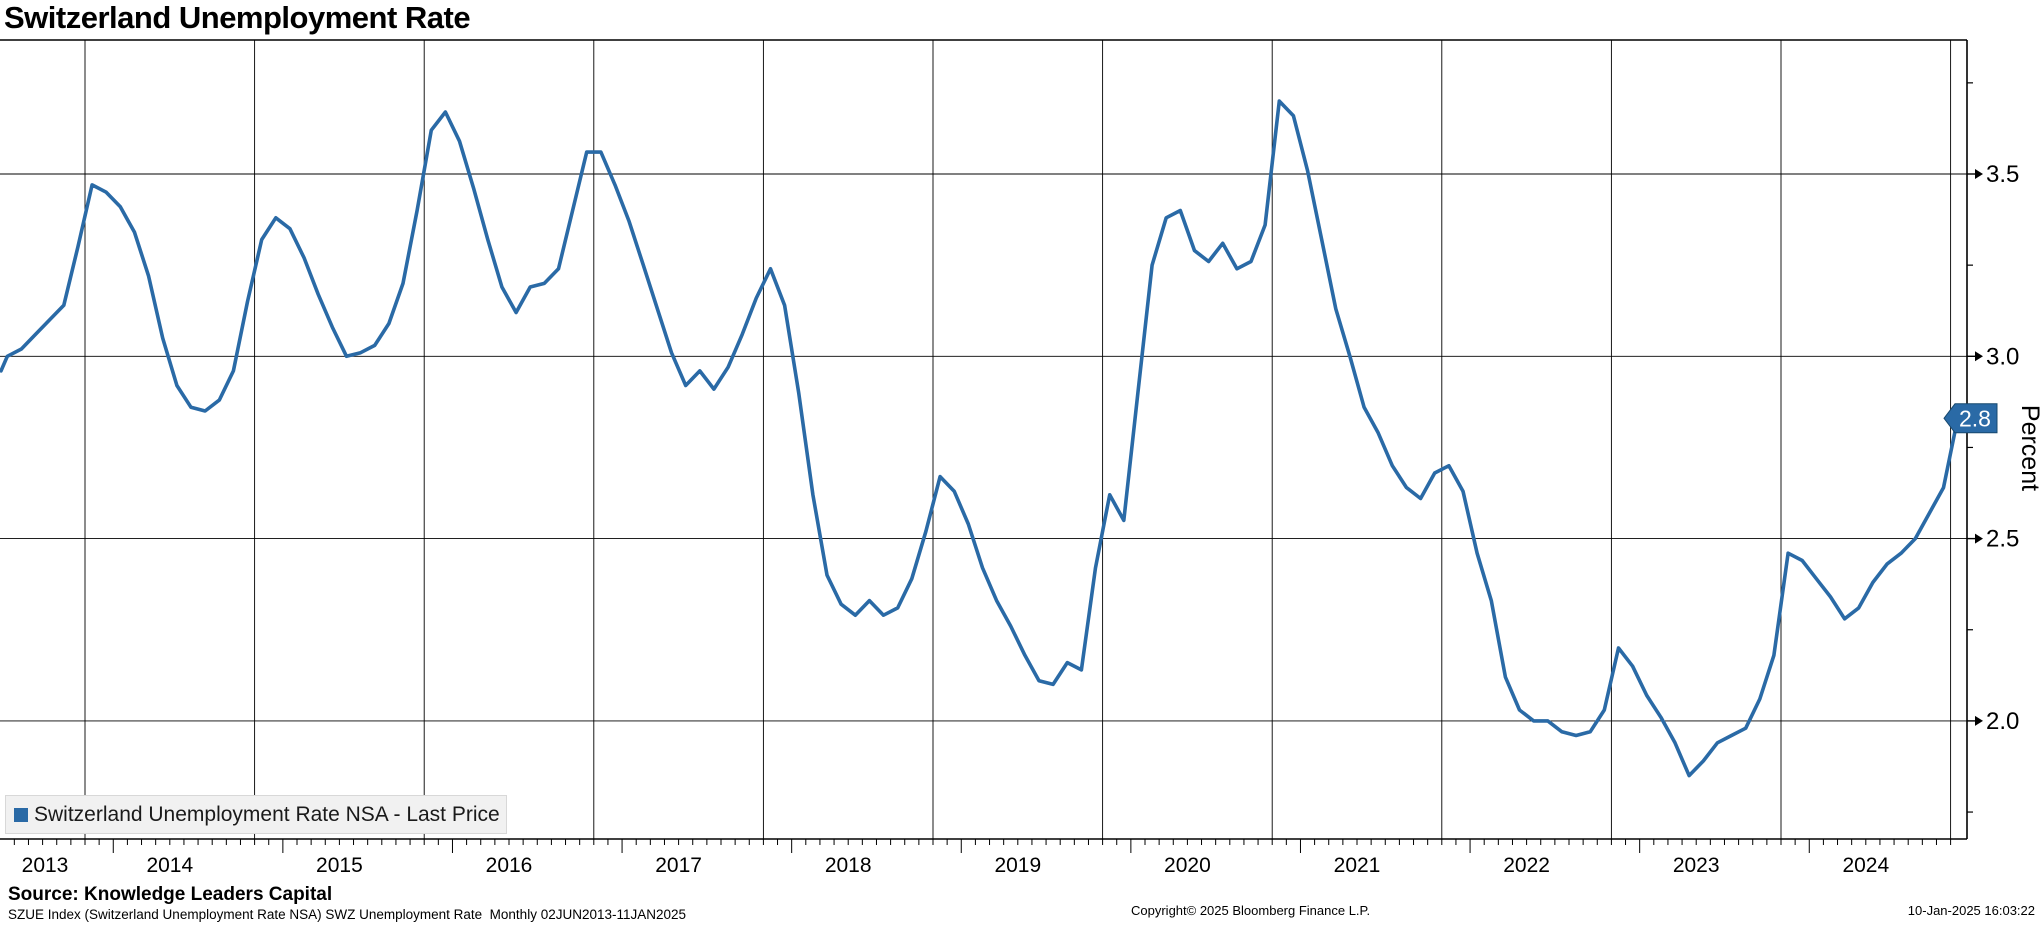  What do you see at coordinates (2002, 721) in the screenshot?
I see `y-axis-tick-label: 2.0` at bounding box center [2002, 721].